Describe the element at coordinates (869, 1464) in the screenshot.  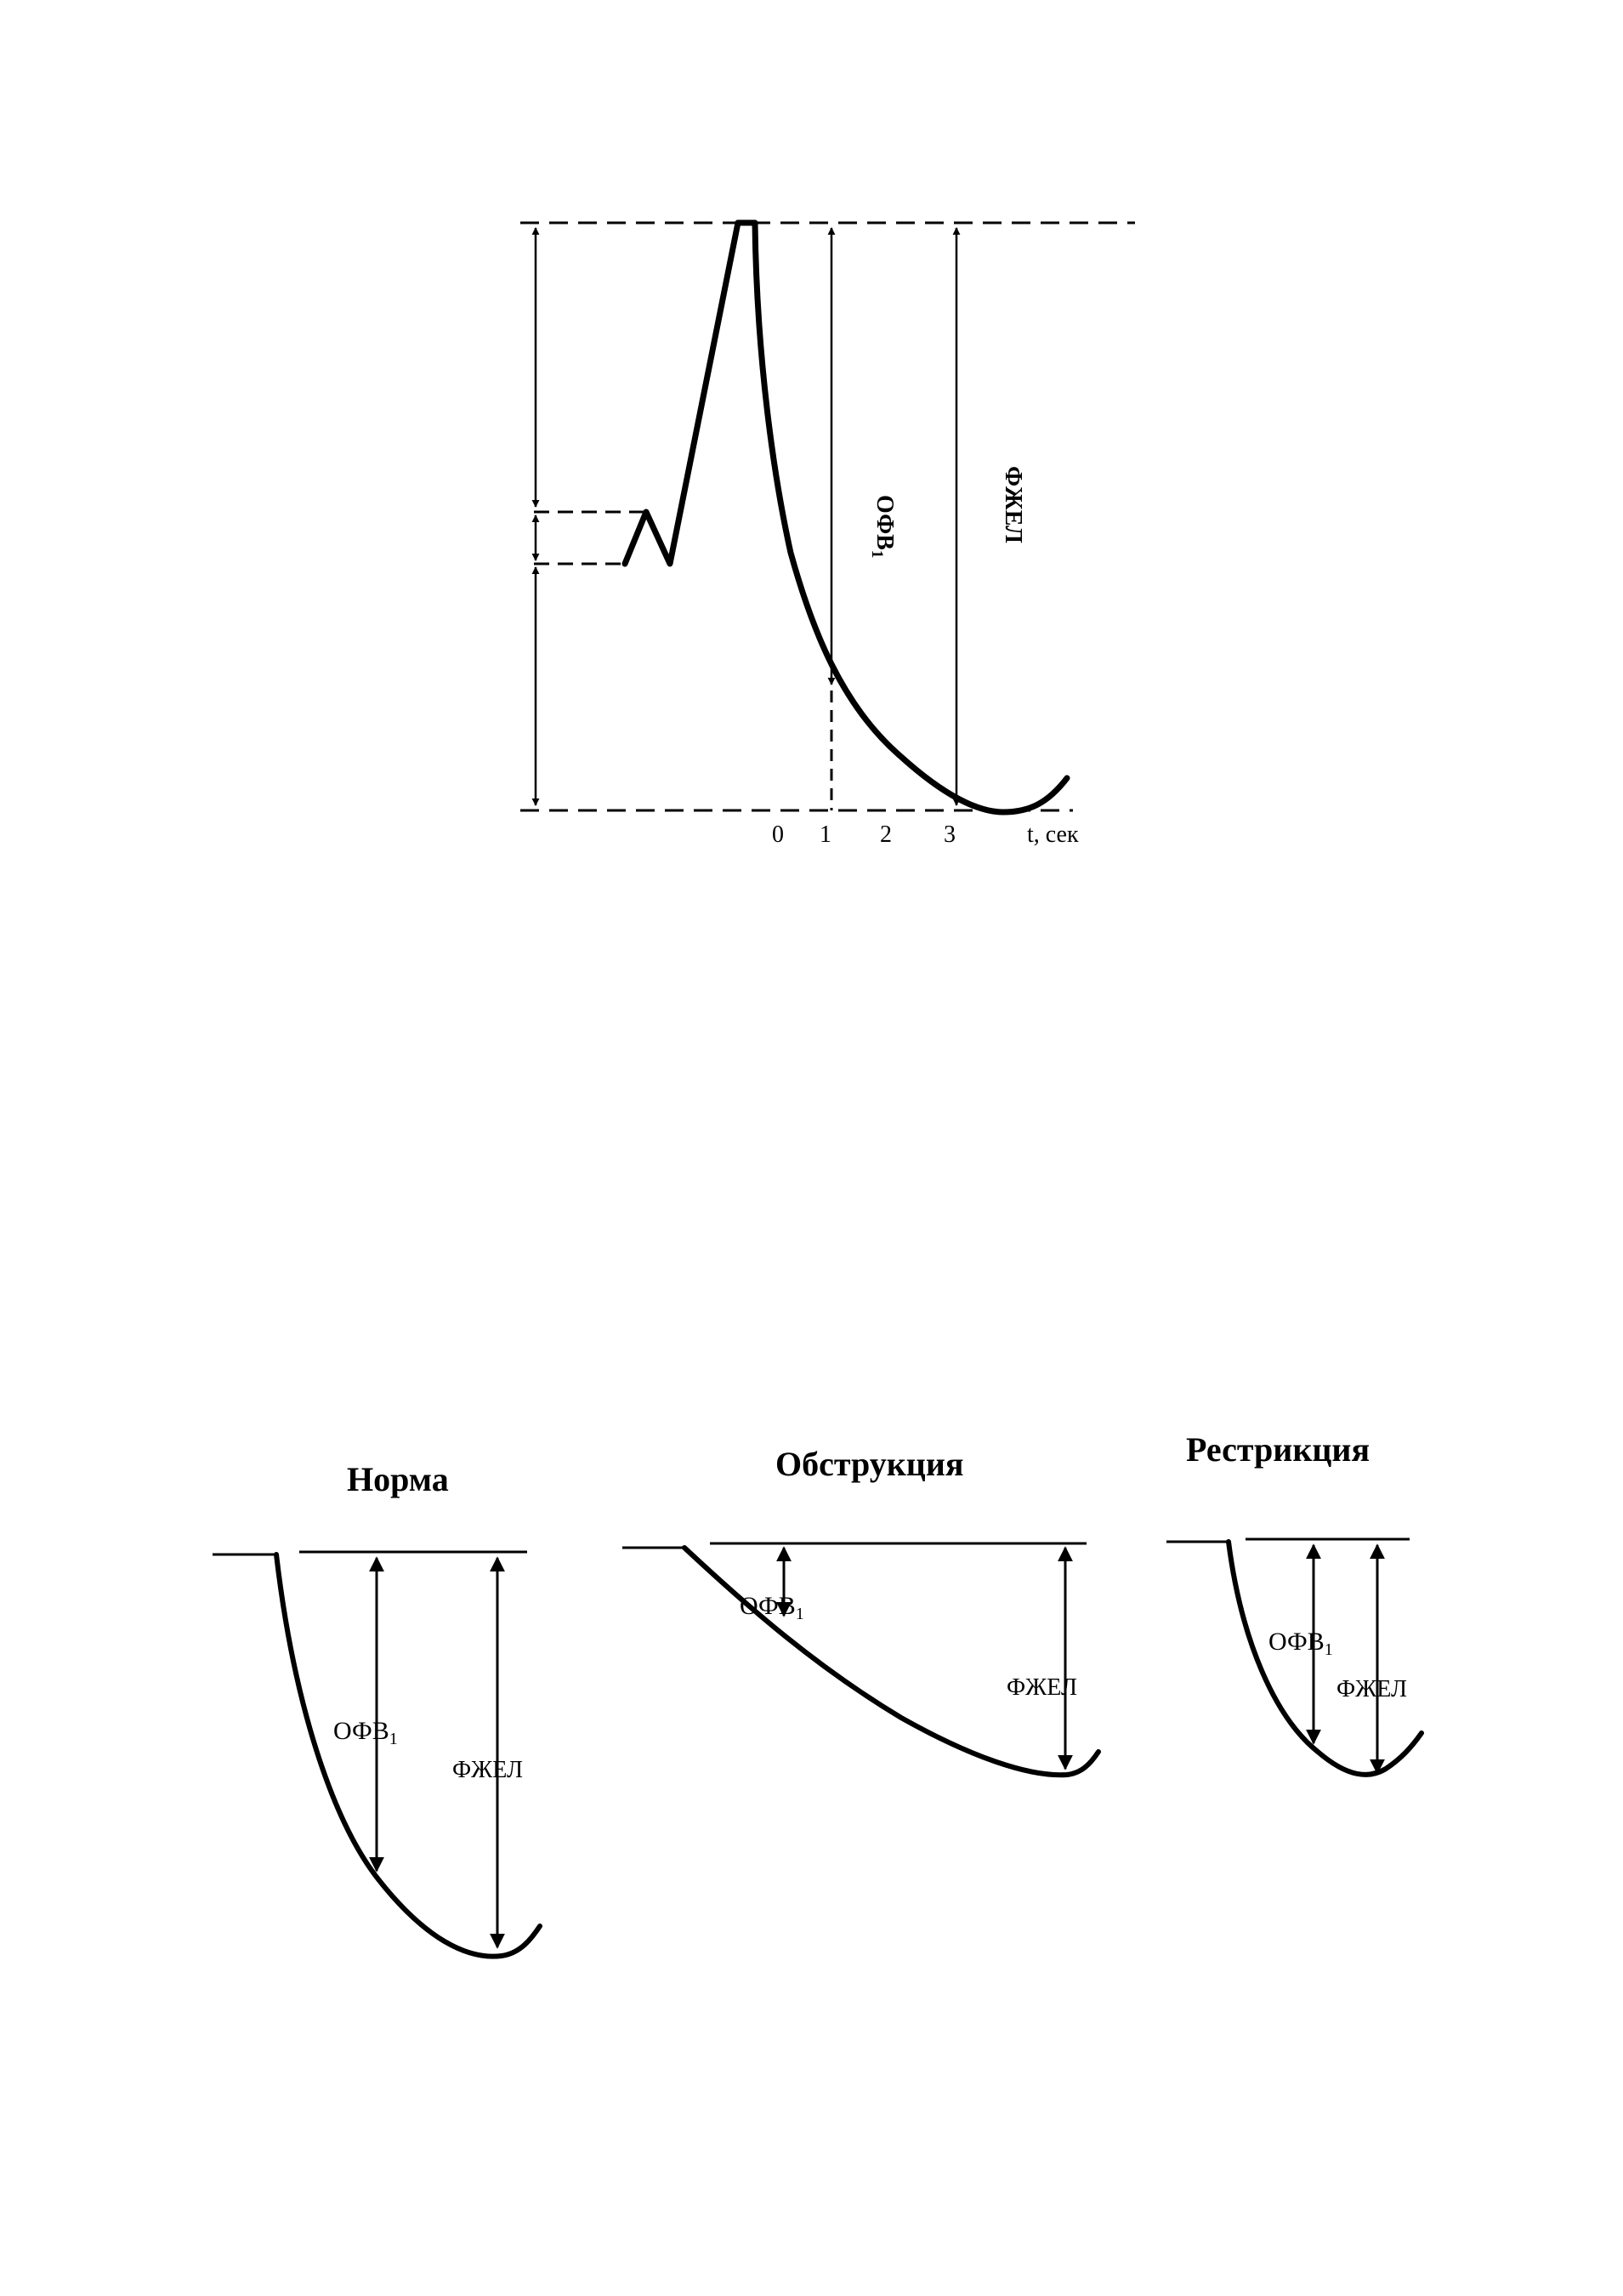
I see `panel-title: Обструкция` at that location.